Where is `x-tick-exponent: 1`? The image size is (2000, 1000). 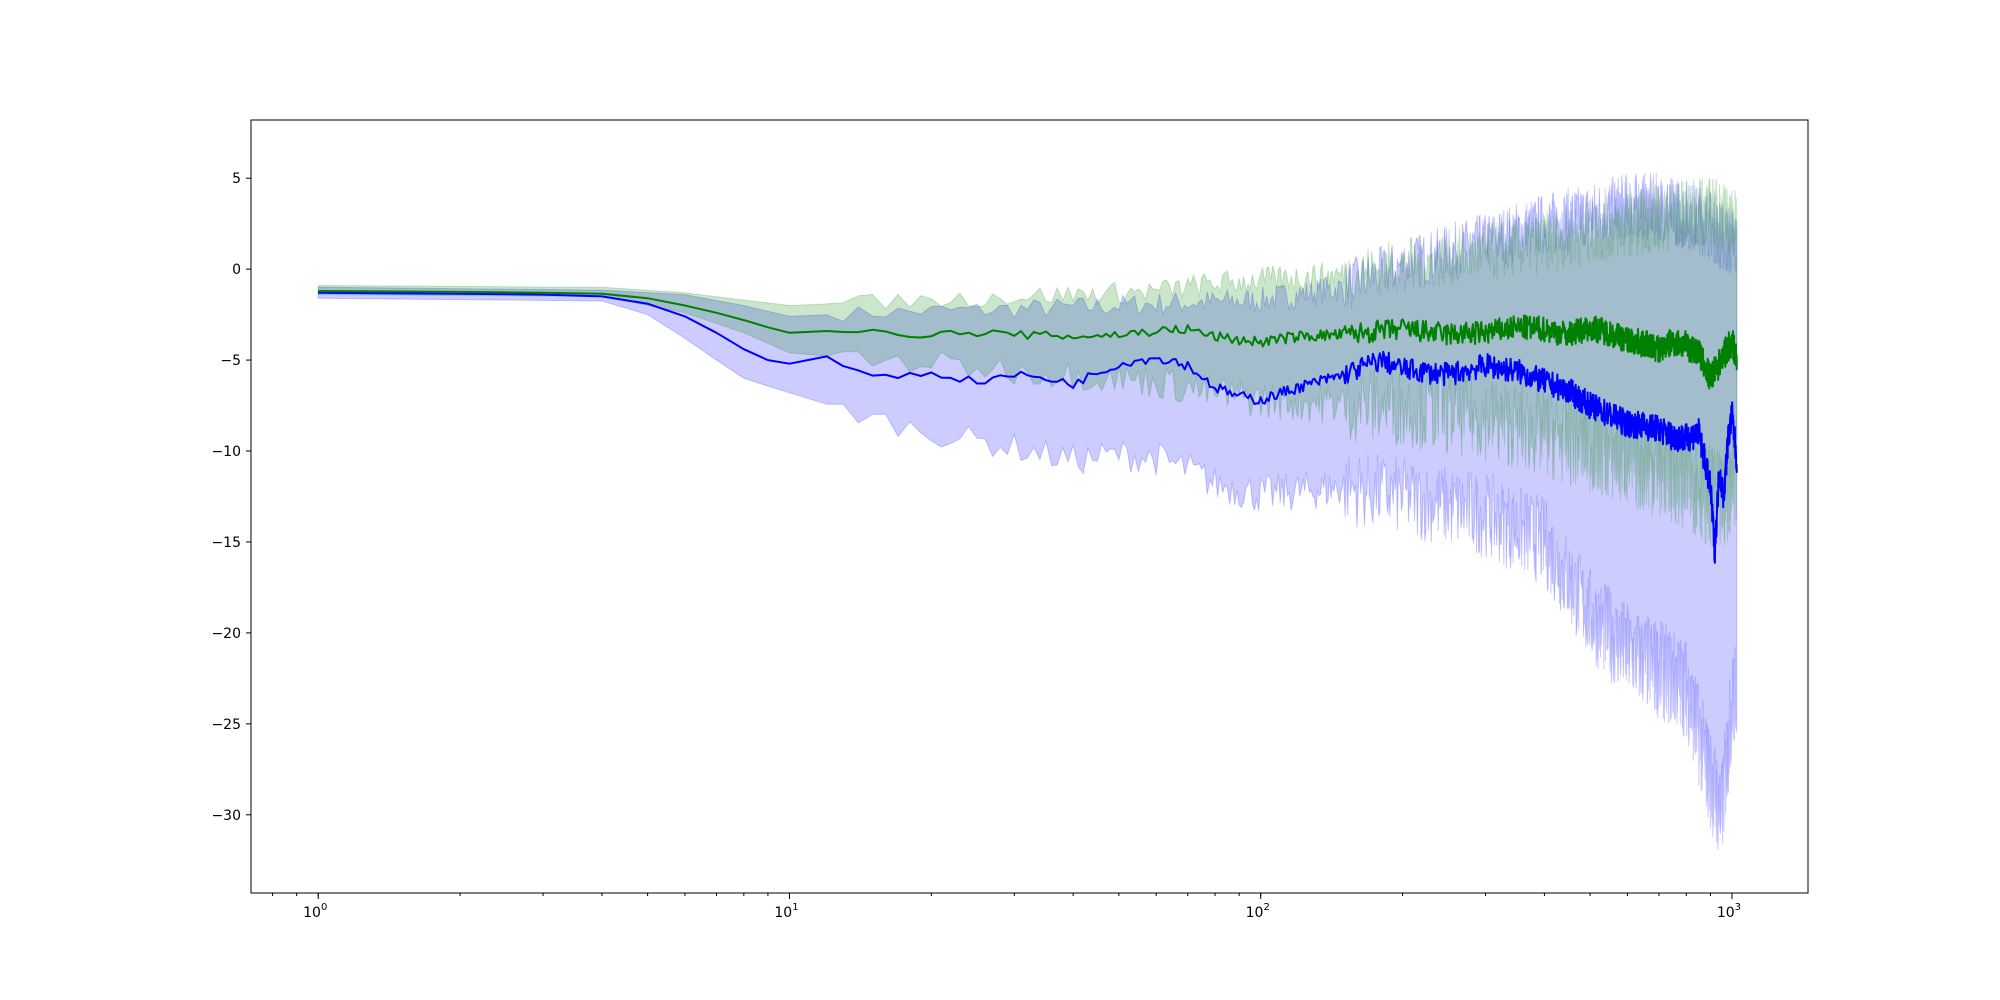 x-tick-exponent: 1 is located at coordinates (795, 907).